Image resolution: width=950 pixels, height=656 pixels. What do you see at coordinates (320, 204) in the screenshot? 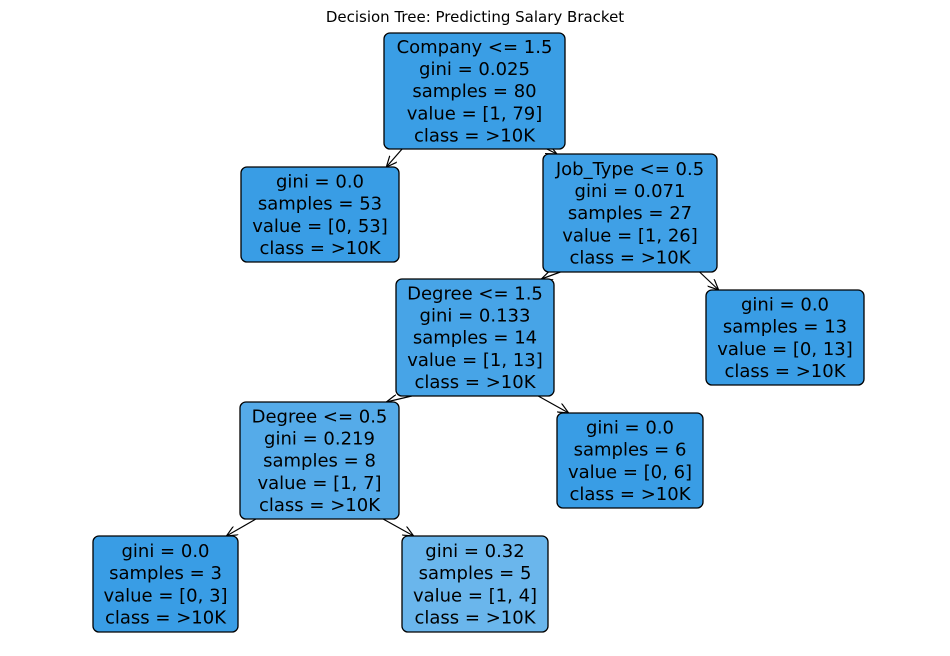
I see `node-text-line: samples = 53` at bounding box center [320, 204].